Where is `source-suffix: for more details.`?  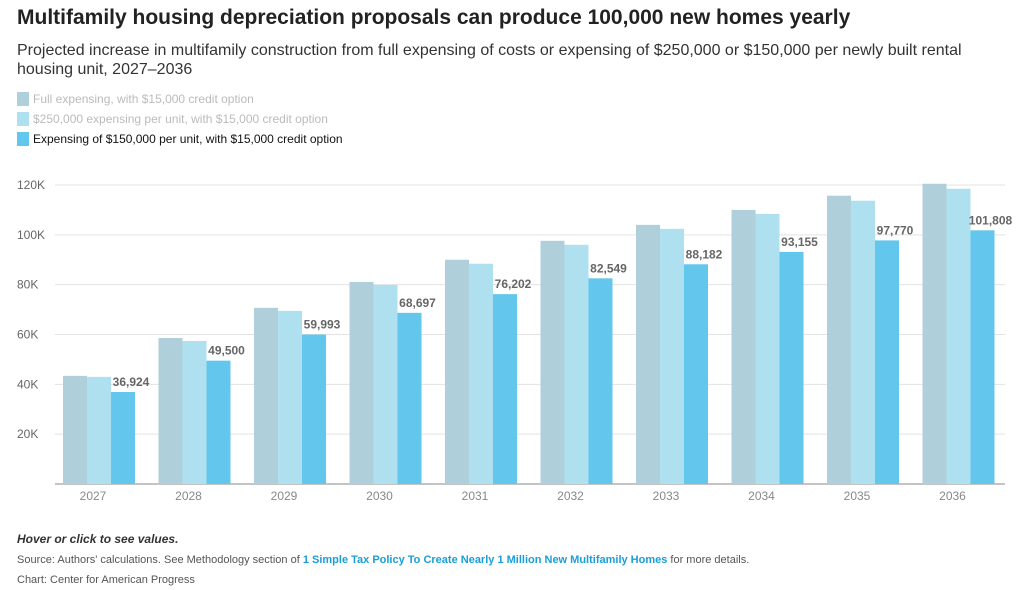 source-suffix: for more details. is located at coordinates (708, 560).